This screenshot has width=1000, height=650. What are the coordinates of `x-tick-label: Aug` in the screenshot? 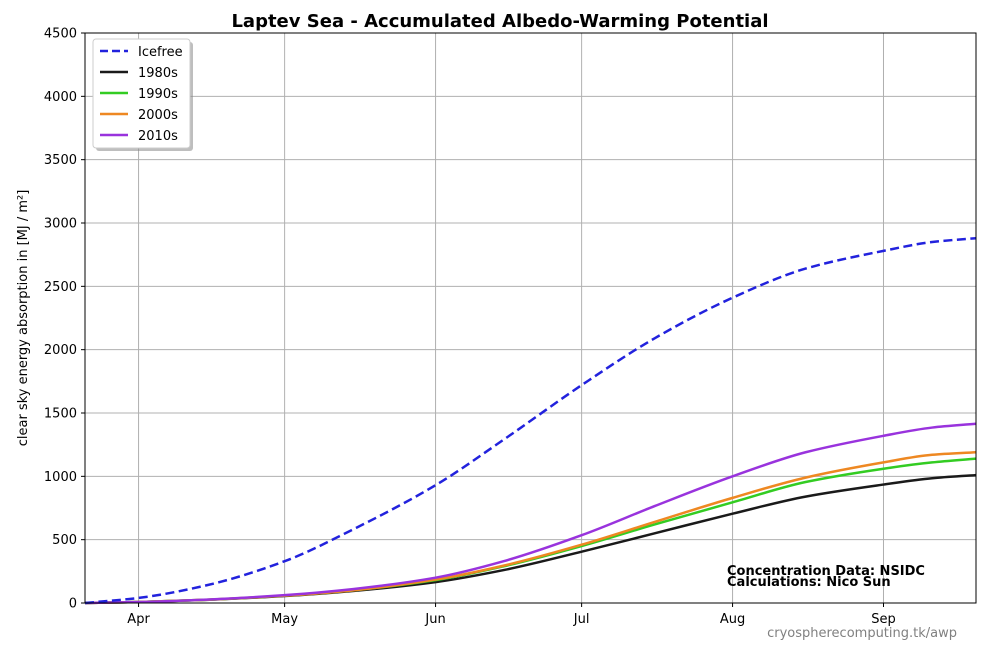 It's located at (732, 619).